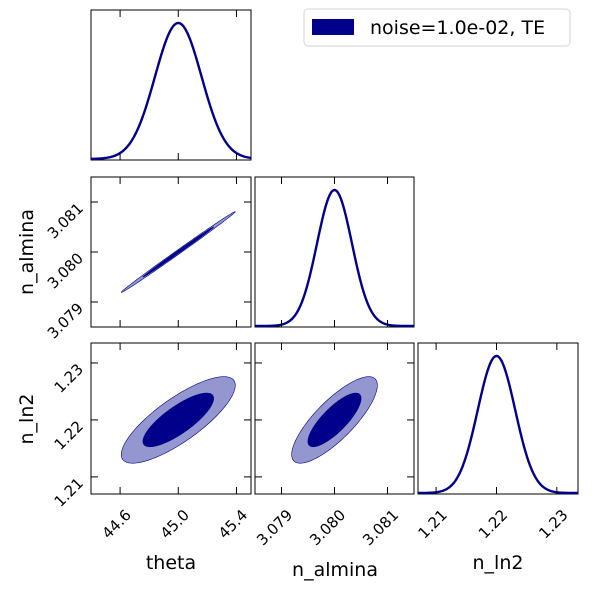 Image resolution: width=592 pixels, height=591 pixels. I want to click on y-tick-label: 3.081, so click(65, 220).